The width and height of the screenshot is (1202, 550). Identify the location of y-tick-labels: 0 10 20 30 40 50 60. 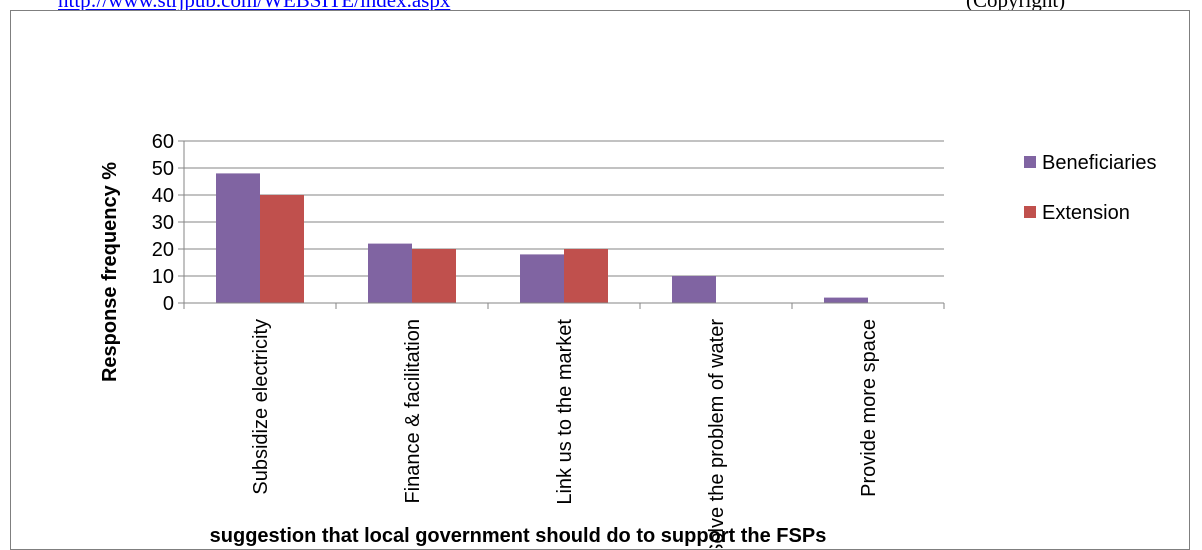
(163, 223).